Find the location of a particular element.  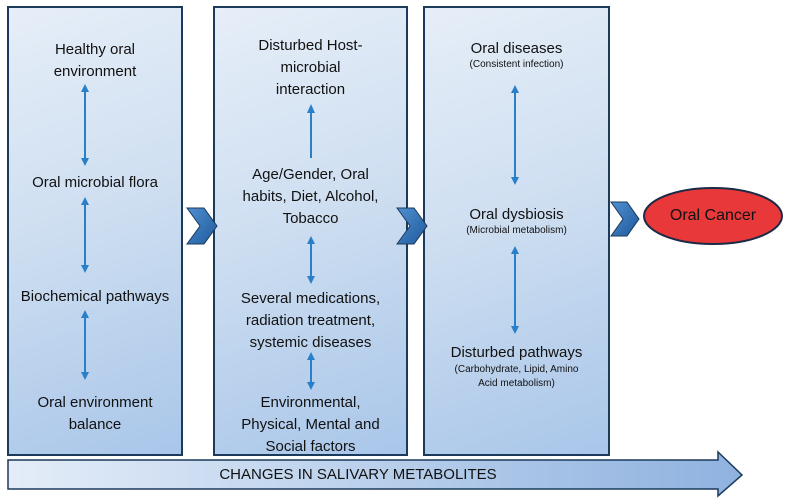

node-oral-diseases-note: (Consistent infection) is located at coordinates (516, 64).